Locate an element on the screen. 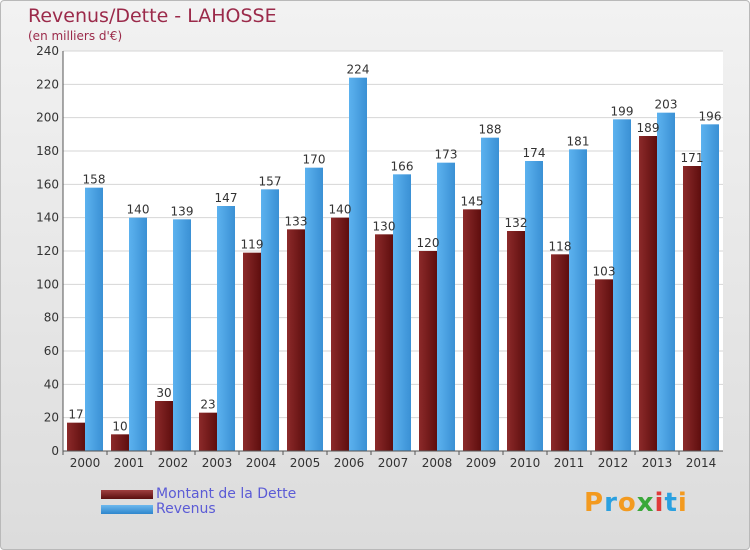  data-label: 171 is located at coordinates (692, 158).